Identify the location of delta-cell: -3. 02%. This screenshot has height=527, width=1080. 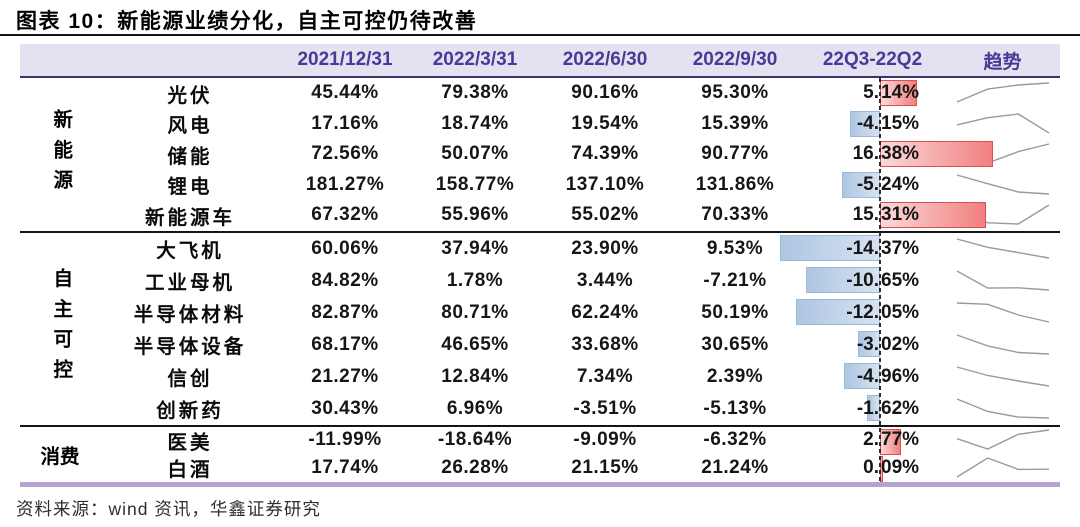
(872, 345).